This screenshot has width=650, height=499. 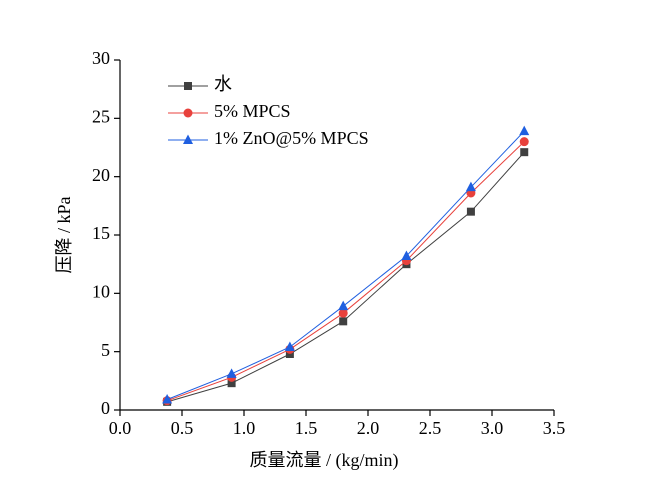 I want to click on y-tick-label: 25, so click(x=101, y=116).